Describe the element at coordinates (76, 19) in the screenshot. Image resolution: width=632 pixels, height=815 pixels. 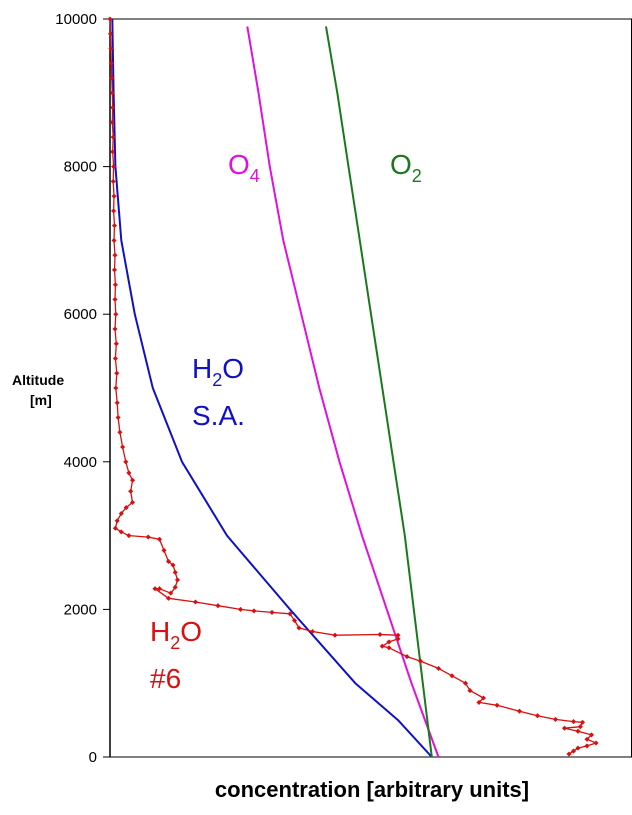
I see `y-tick-label: 10000` at that location.